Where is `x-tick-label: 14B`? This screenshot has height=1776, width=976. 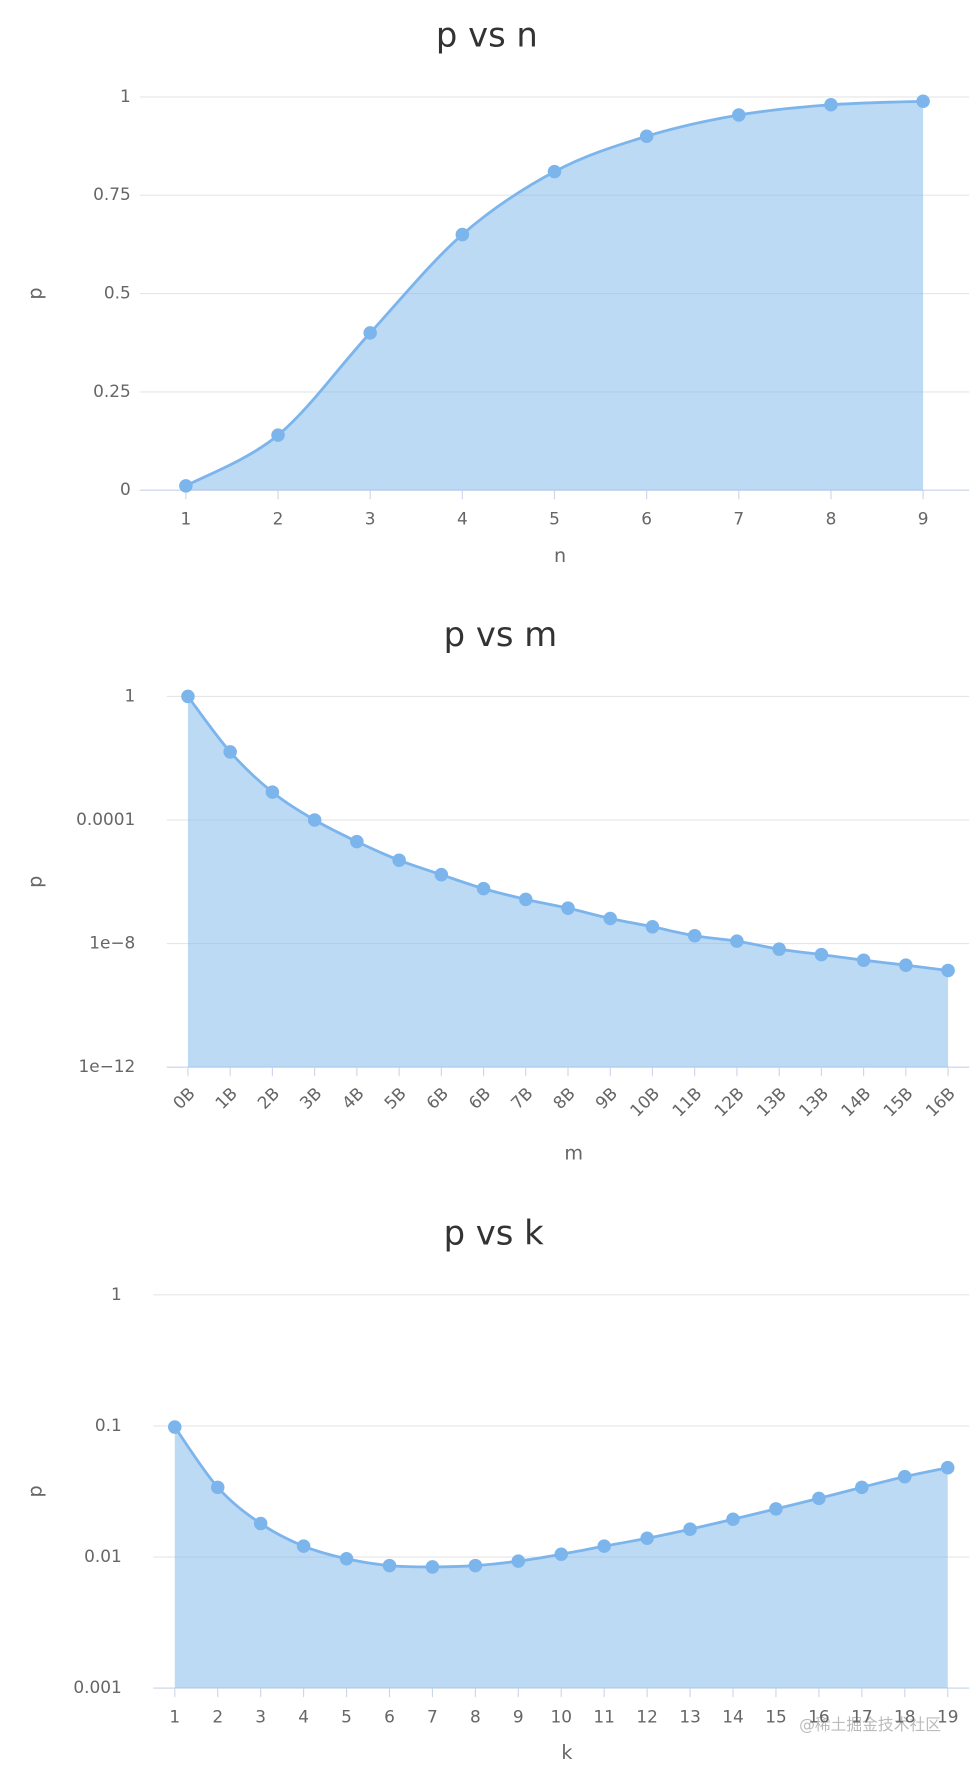 x-tick-label: 14B is located at coordinates (856, 1102).